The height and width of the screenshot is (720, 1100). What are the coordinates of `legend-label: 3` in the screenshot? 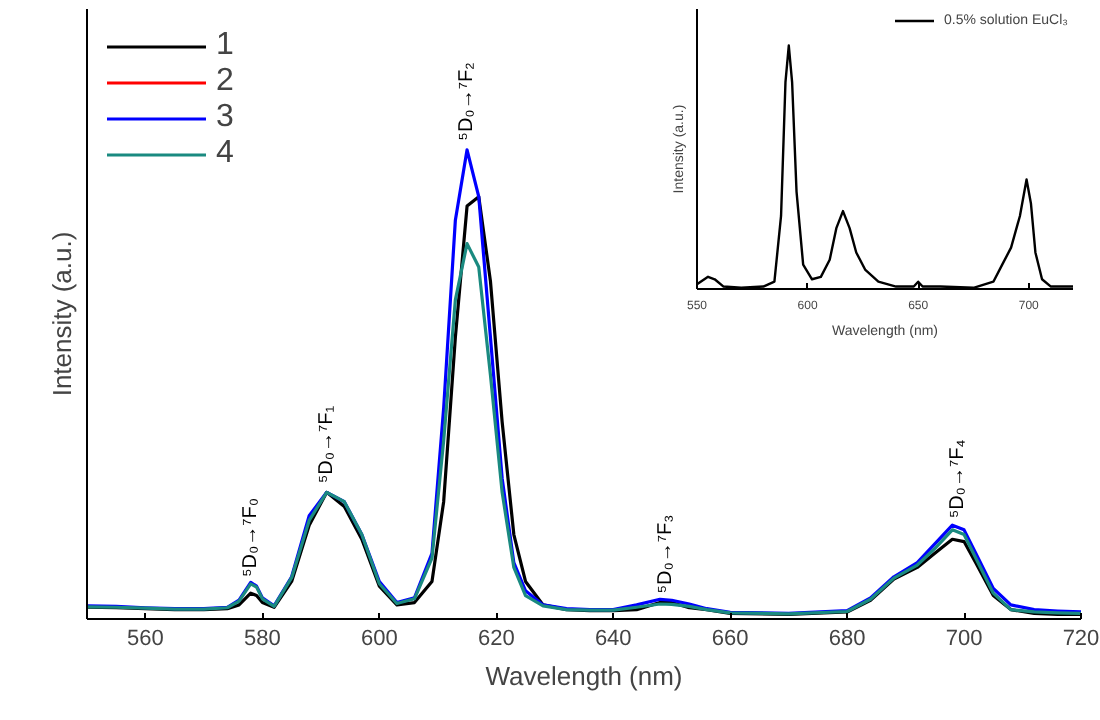 It's located at (226, 118).